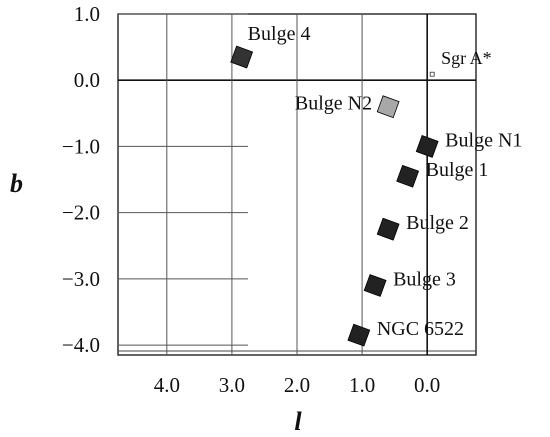 The height and width of the screenshot is (437, 550). Describe the element at coordinates (81, 213) in the screenshot. I see `y-tick-label-3: −2.0` at that location.